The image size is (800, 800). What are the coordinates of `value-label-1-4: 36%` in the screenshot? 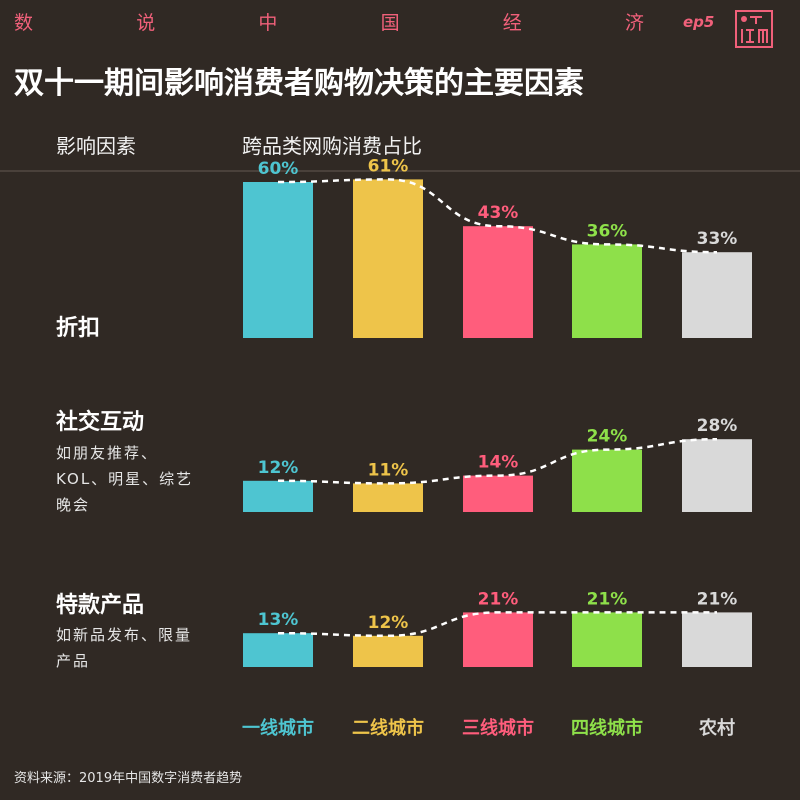 It's located at (607, 231).